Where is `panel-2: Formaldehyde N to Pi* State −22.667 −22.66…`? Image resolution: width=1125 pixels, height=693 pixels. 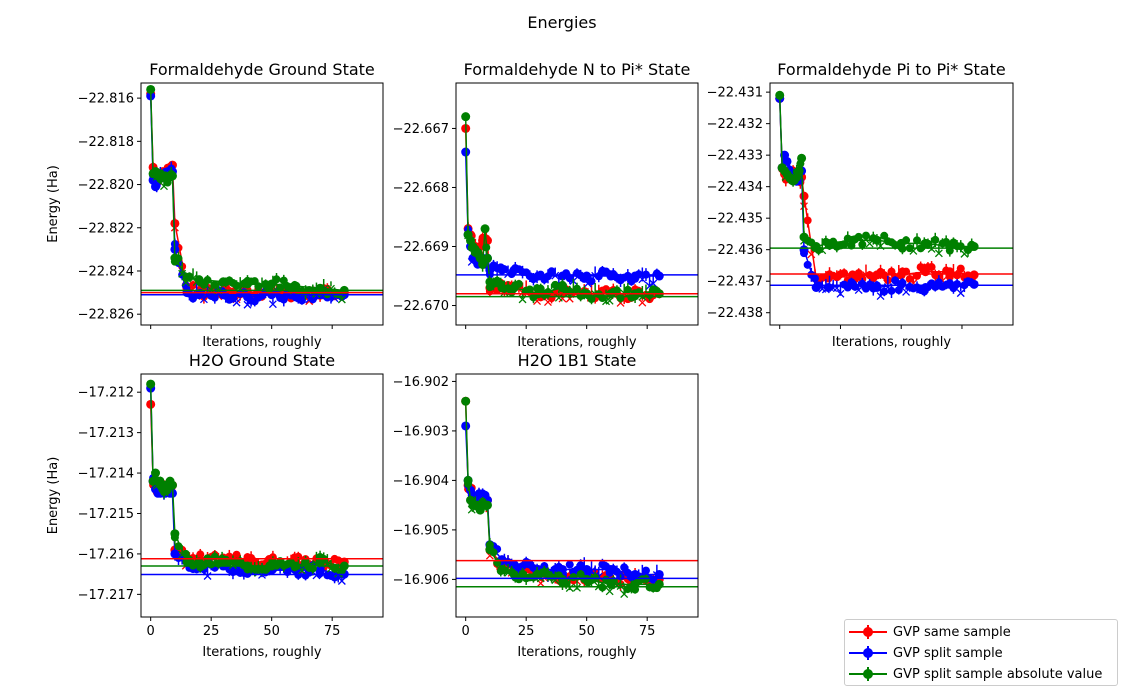 panel-2: Formaldehyde N to Pi* State −22.667 −22.66… is located at coordinates (546, 205).